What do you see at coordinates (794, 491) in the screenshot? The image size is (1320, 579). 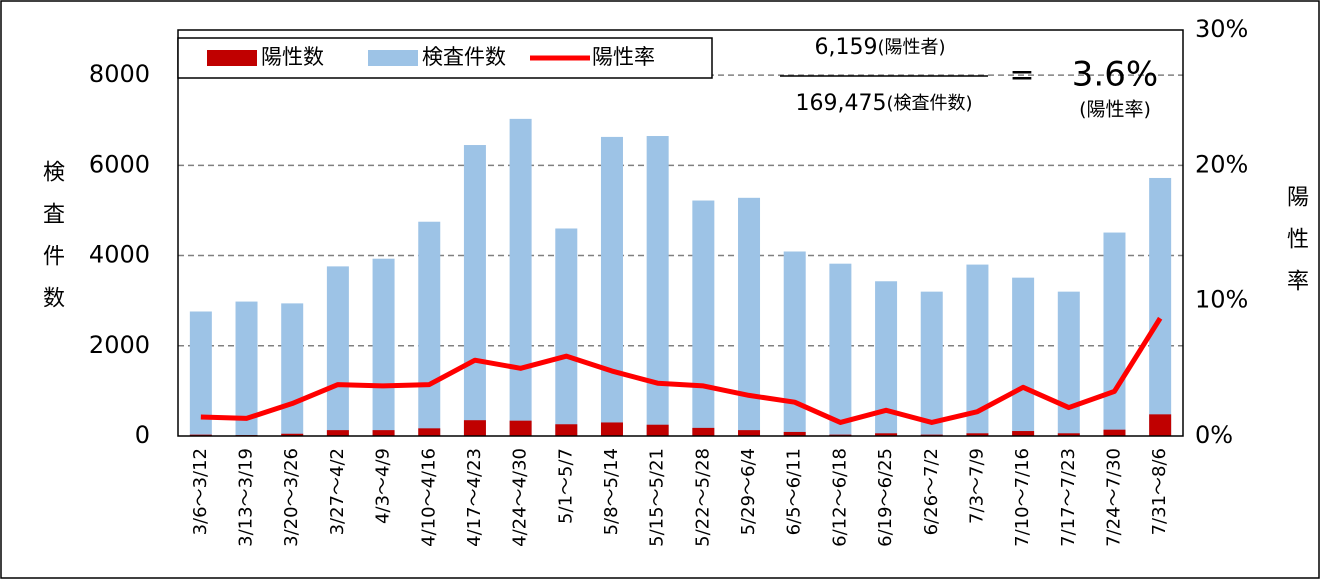 I see `x-tick-label: 6/5～6/11` at bounding box center [794, 491].